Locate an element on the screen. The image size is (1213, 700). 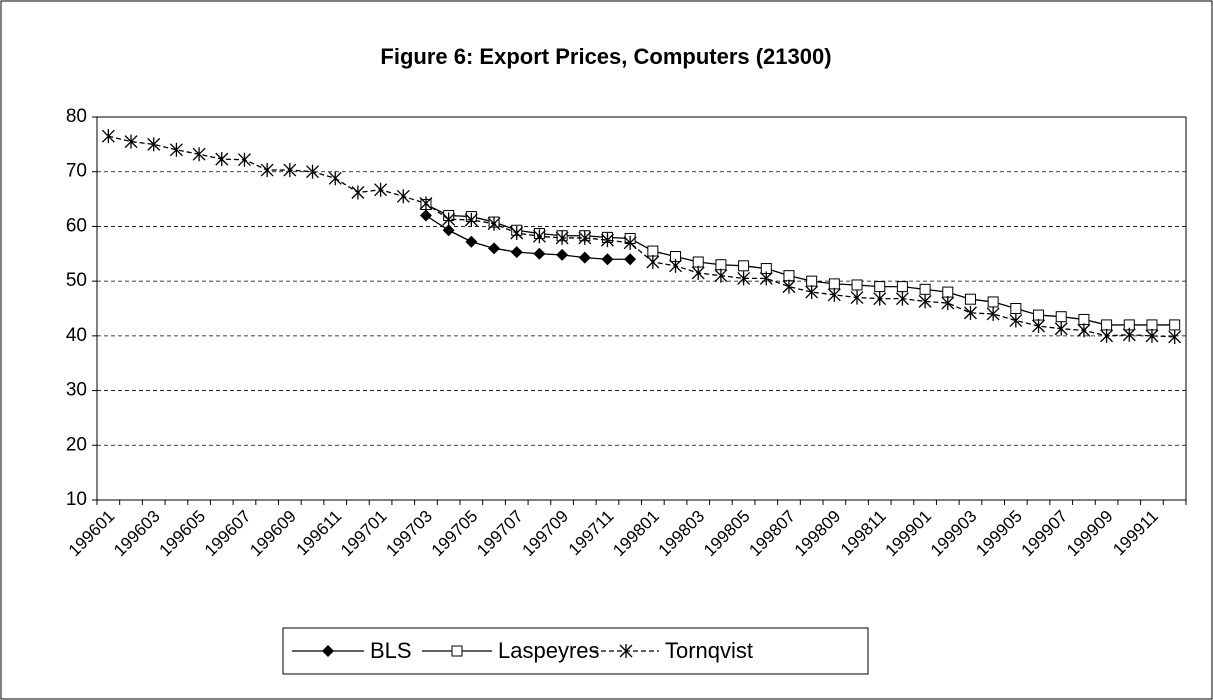
legend-box is located at coordinates (575, 651).